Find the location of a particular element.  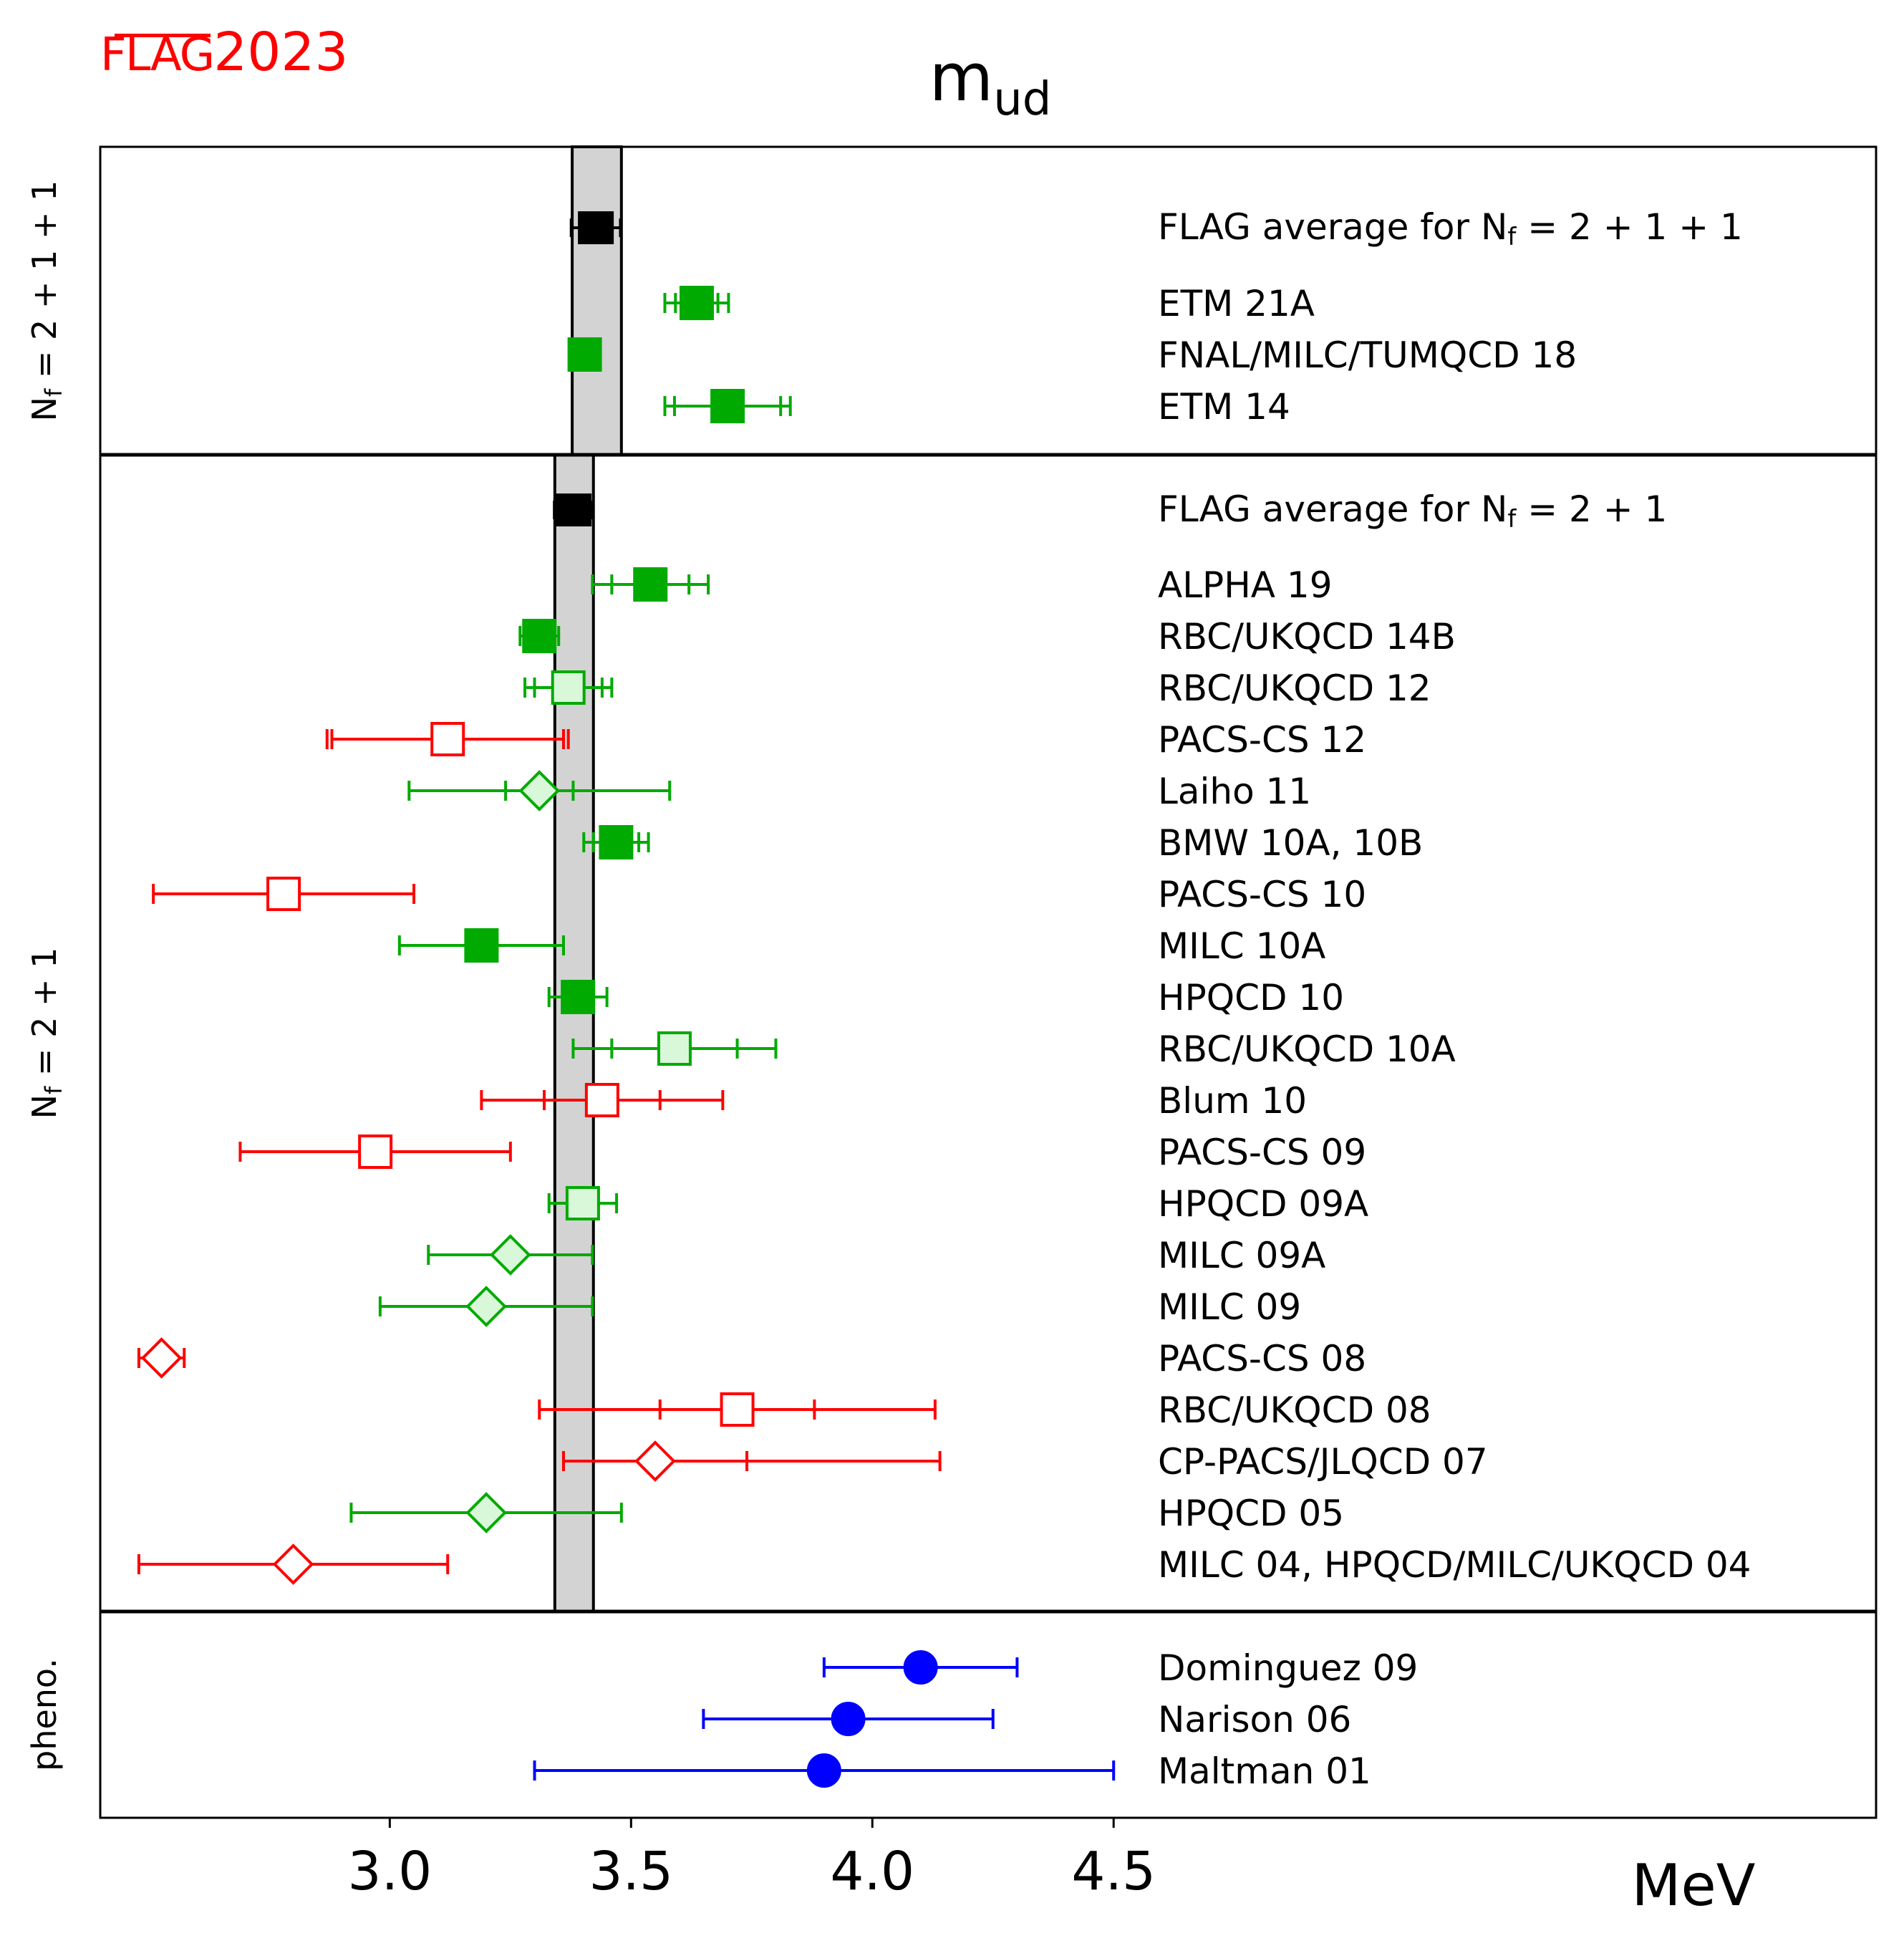

point-label: PACS-CS 09 is located at coordinates (1262, 1152).